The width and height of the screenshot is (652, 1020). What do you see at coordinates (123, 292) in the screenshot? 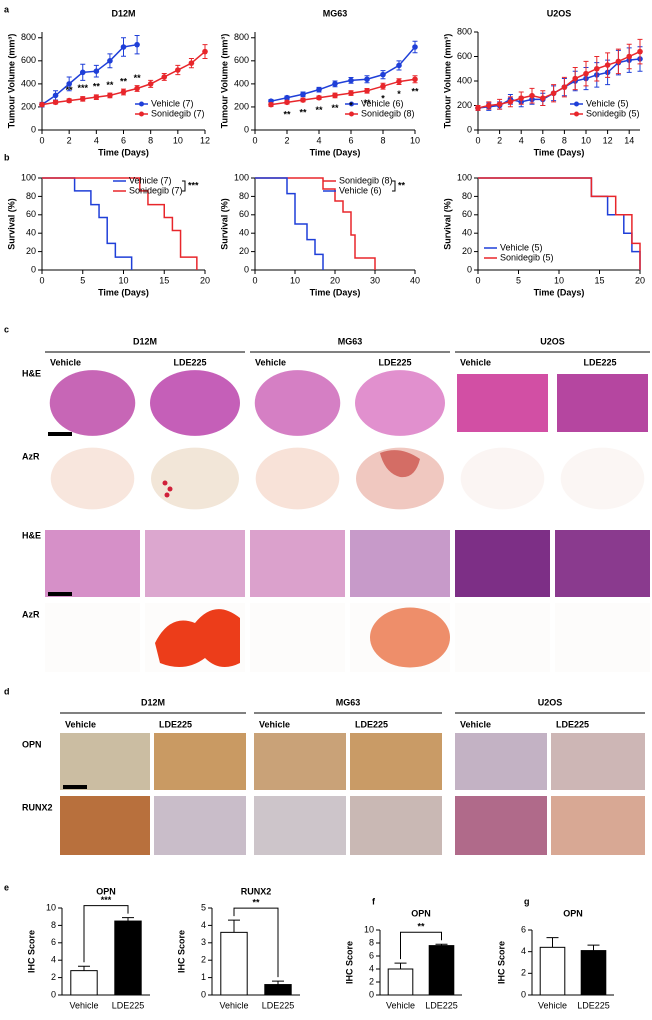
I see `x-axis-label: Time (Days)` at bounding box center [123, 292].